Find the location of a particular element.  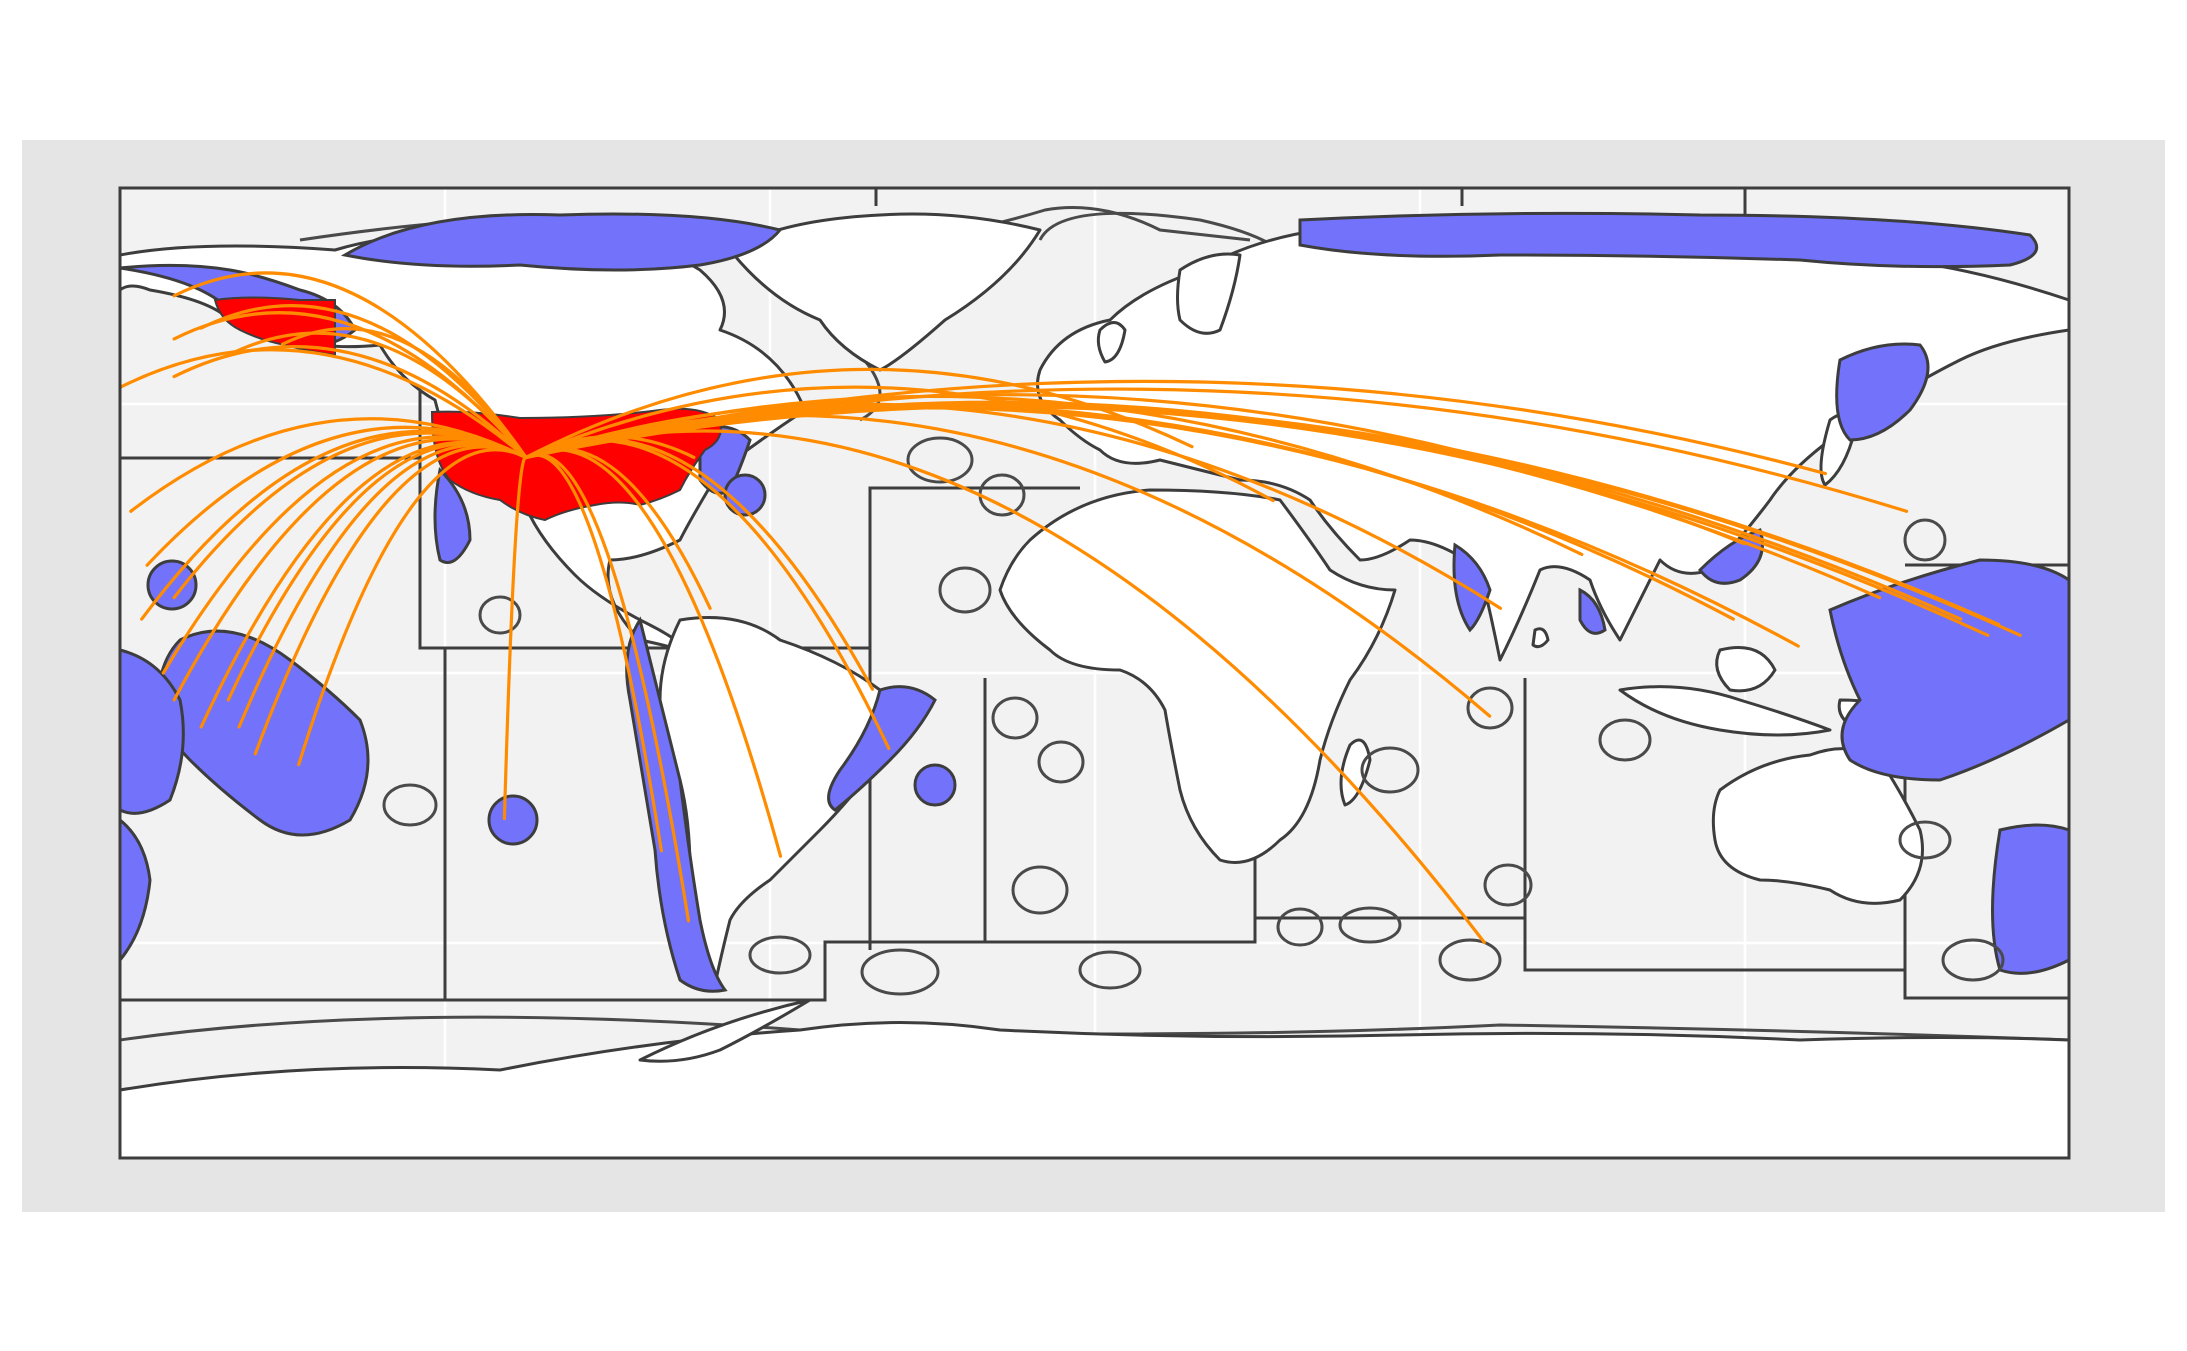

indian-ocean-eez is located at coordinates (1472, 587).